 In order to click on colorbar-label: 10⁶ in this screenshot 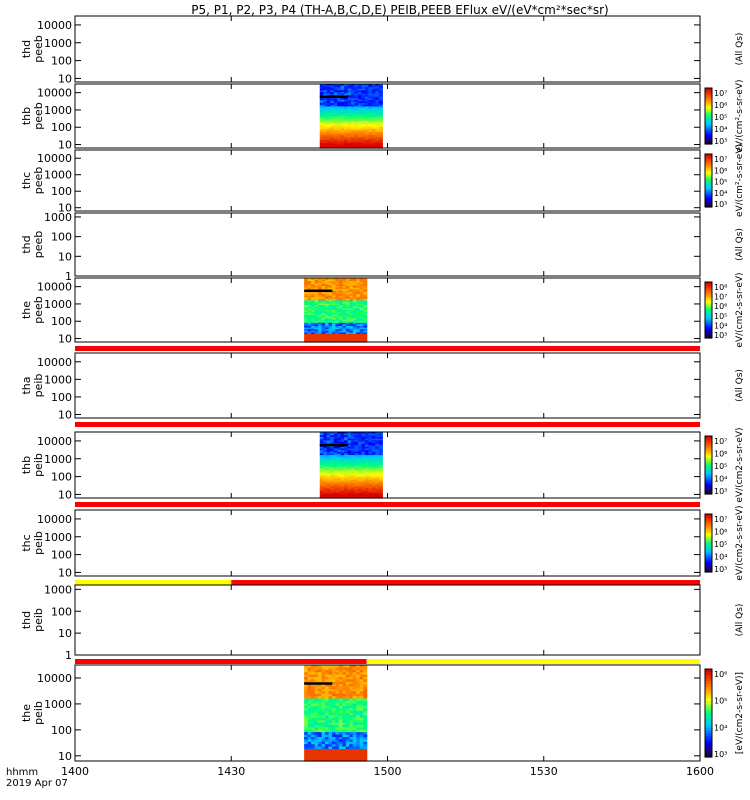, I will do `click(720, 306)`.